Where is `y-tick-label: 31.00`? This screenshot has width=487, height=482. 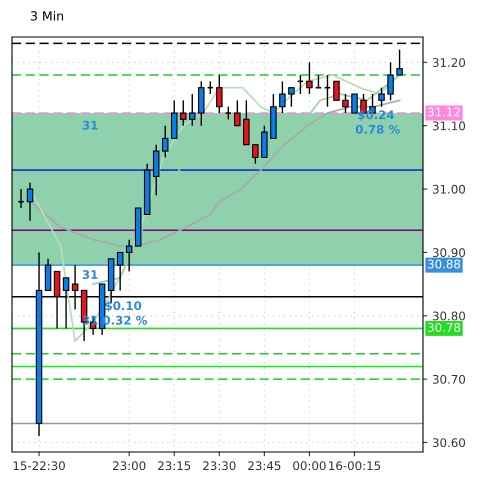
y-tick-label: 31.00 is located at coordinates (449, 189).